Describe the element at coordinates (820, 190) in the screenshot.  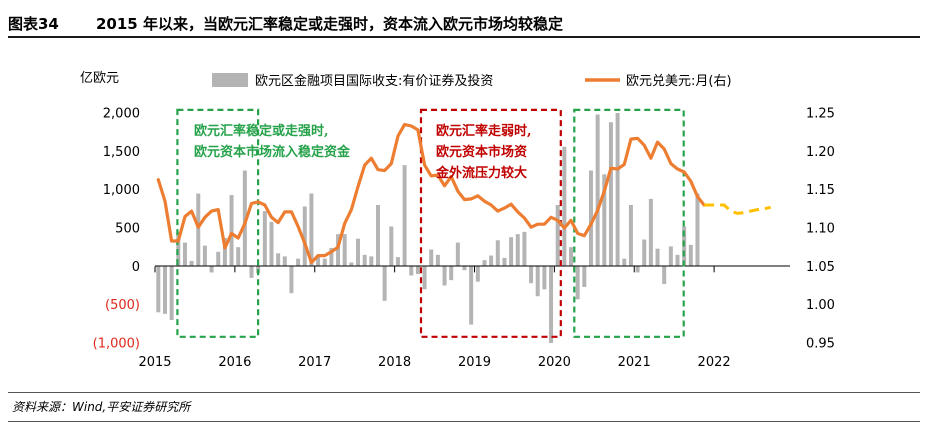
I see `right-tick-label: 1.15` at that location.